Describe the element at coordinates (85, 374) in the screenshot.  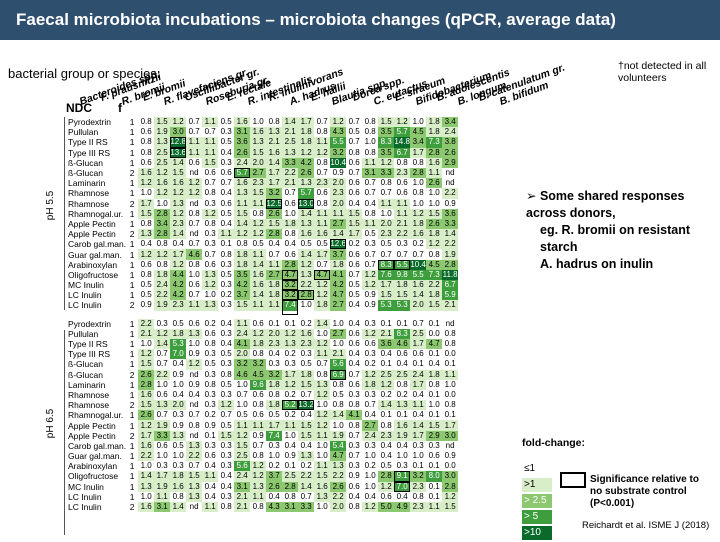
I see `substrate-label: ß-Glucan` at that location.